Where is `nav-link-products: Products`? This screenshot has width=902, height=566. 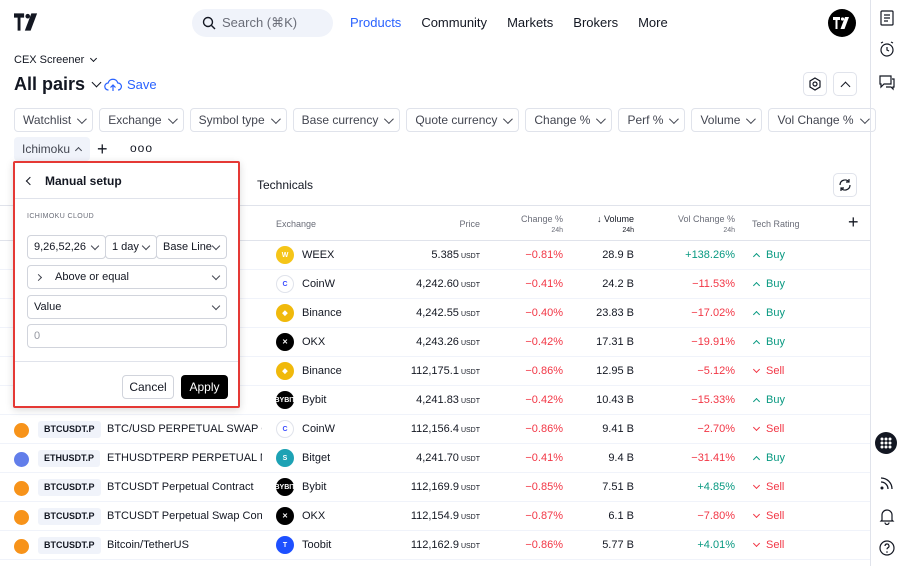 nav-link-products: Products is located at coordinates (376, 22).